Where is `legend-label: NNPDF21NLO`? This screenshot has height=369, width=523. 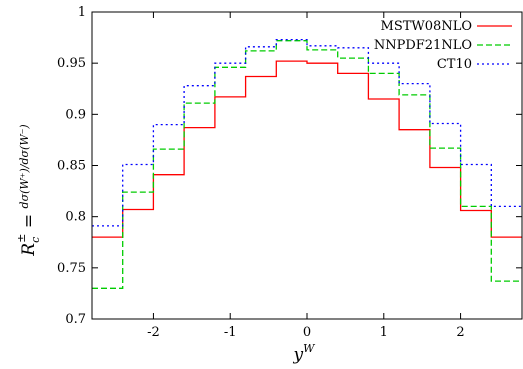
legend-label: NNPDF21NLO is located at coordinates (423, 45).